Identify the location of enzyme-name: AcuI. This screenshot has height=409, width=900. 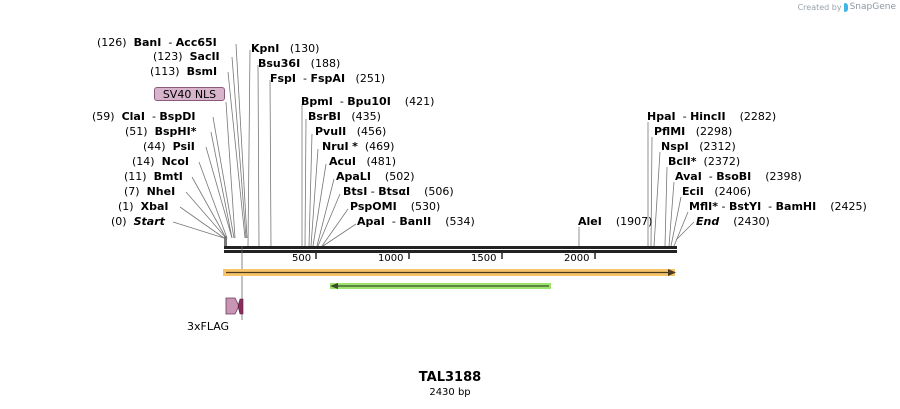
(342, 161).